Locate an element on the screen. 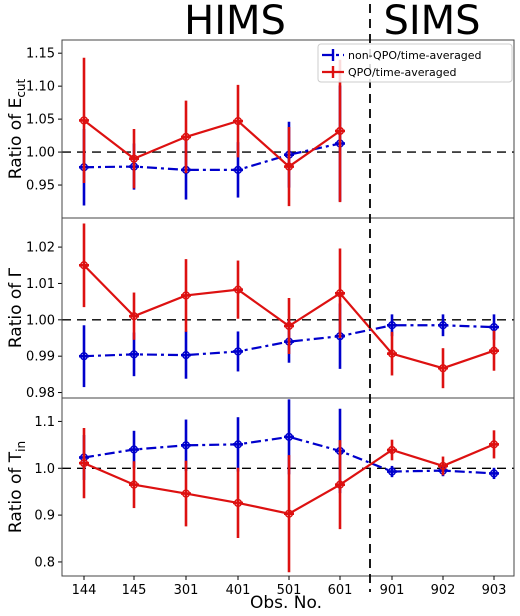 The height and width of the screenshot is (616, 520). y-tick-label: 1.1 is located at coordinates (44, 422).